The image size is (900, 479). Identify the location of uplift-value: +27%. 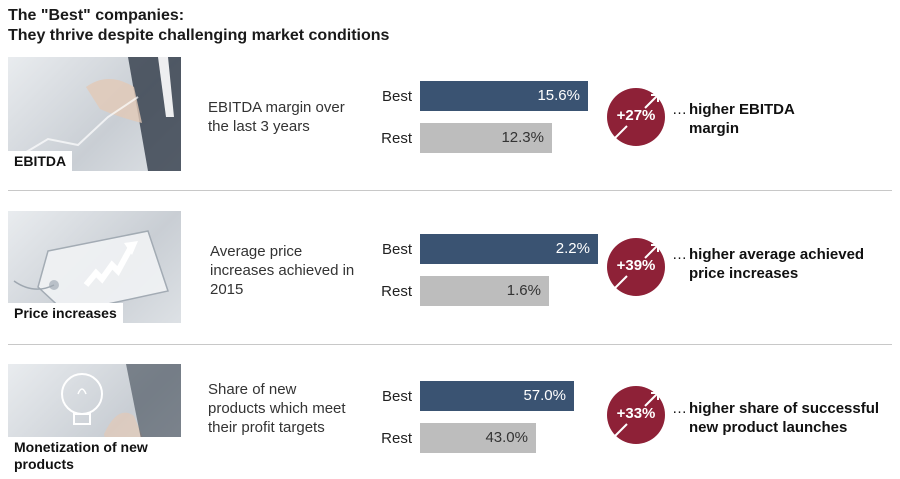
(636, 115).